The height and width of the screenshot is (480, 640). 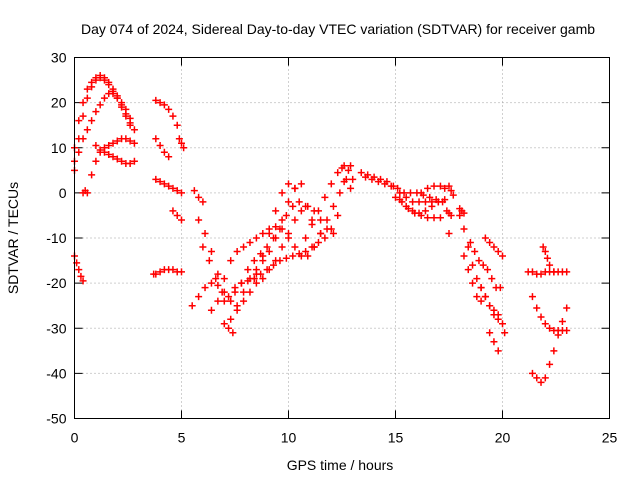 I want to click on series-arc-u, so click(x=294, y=244).